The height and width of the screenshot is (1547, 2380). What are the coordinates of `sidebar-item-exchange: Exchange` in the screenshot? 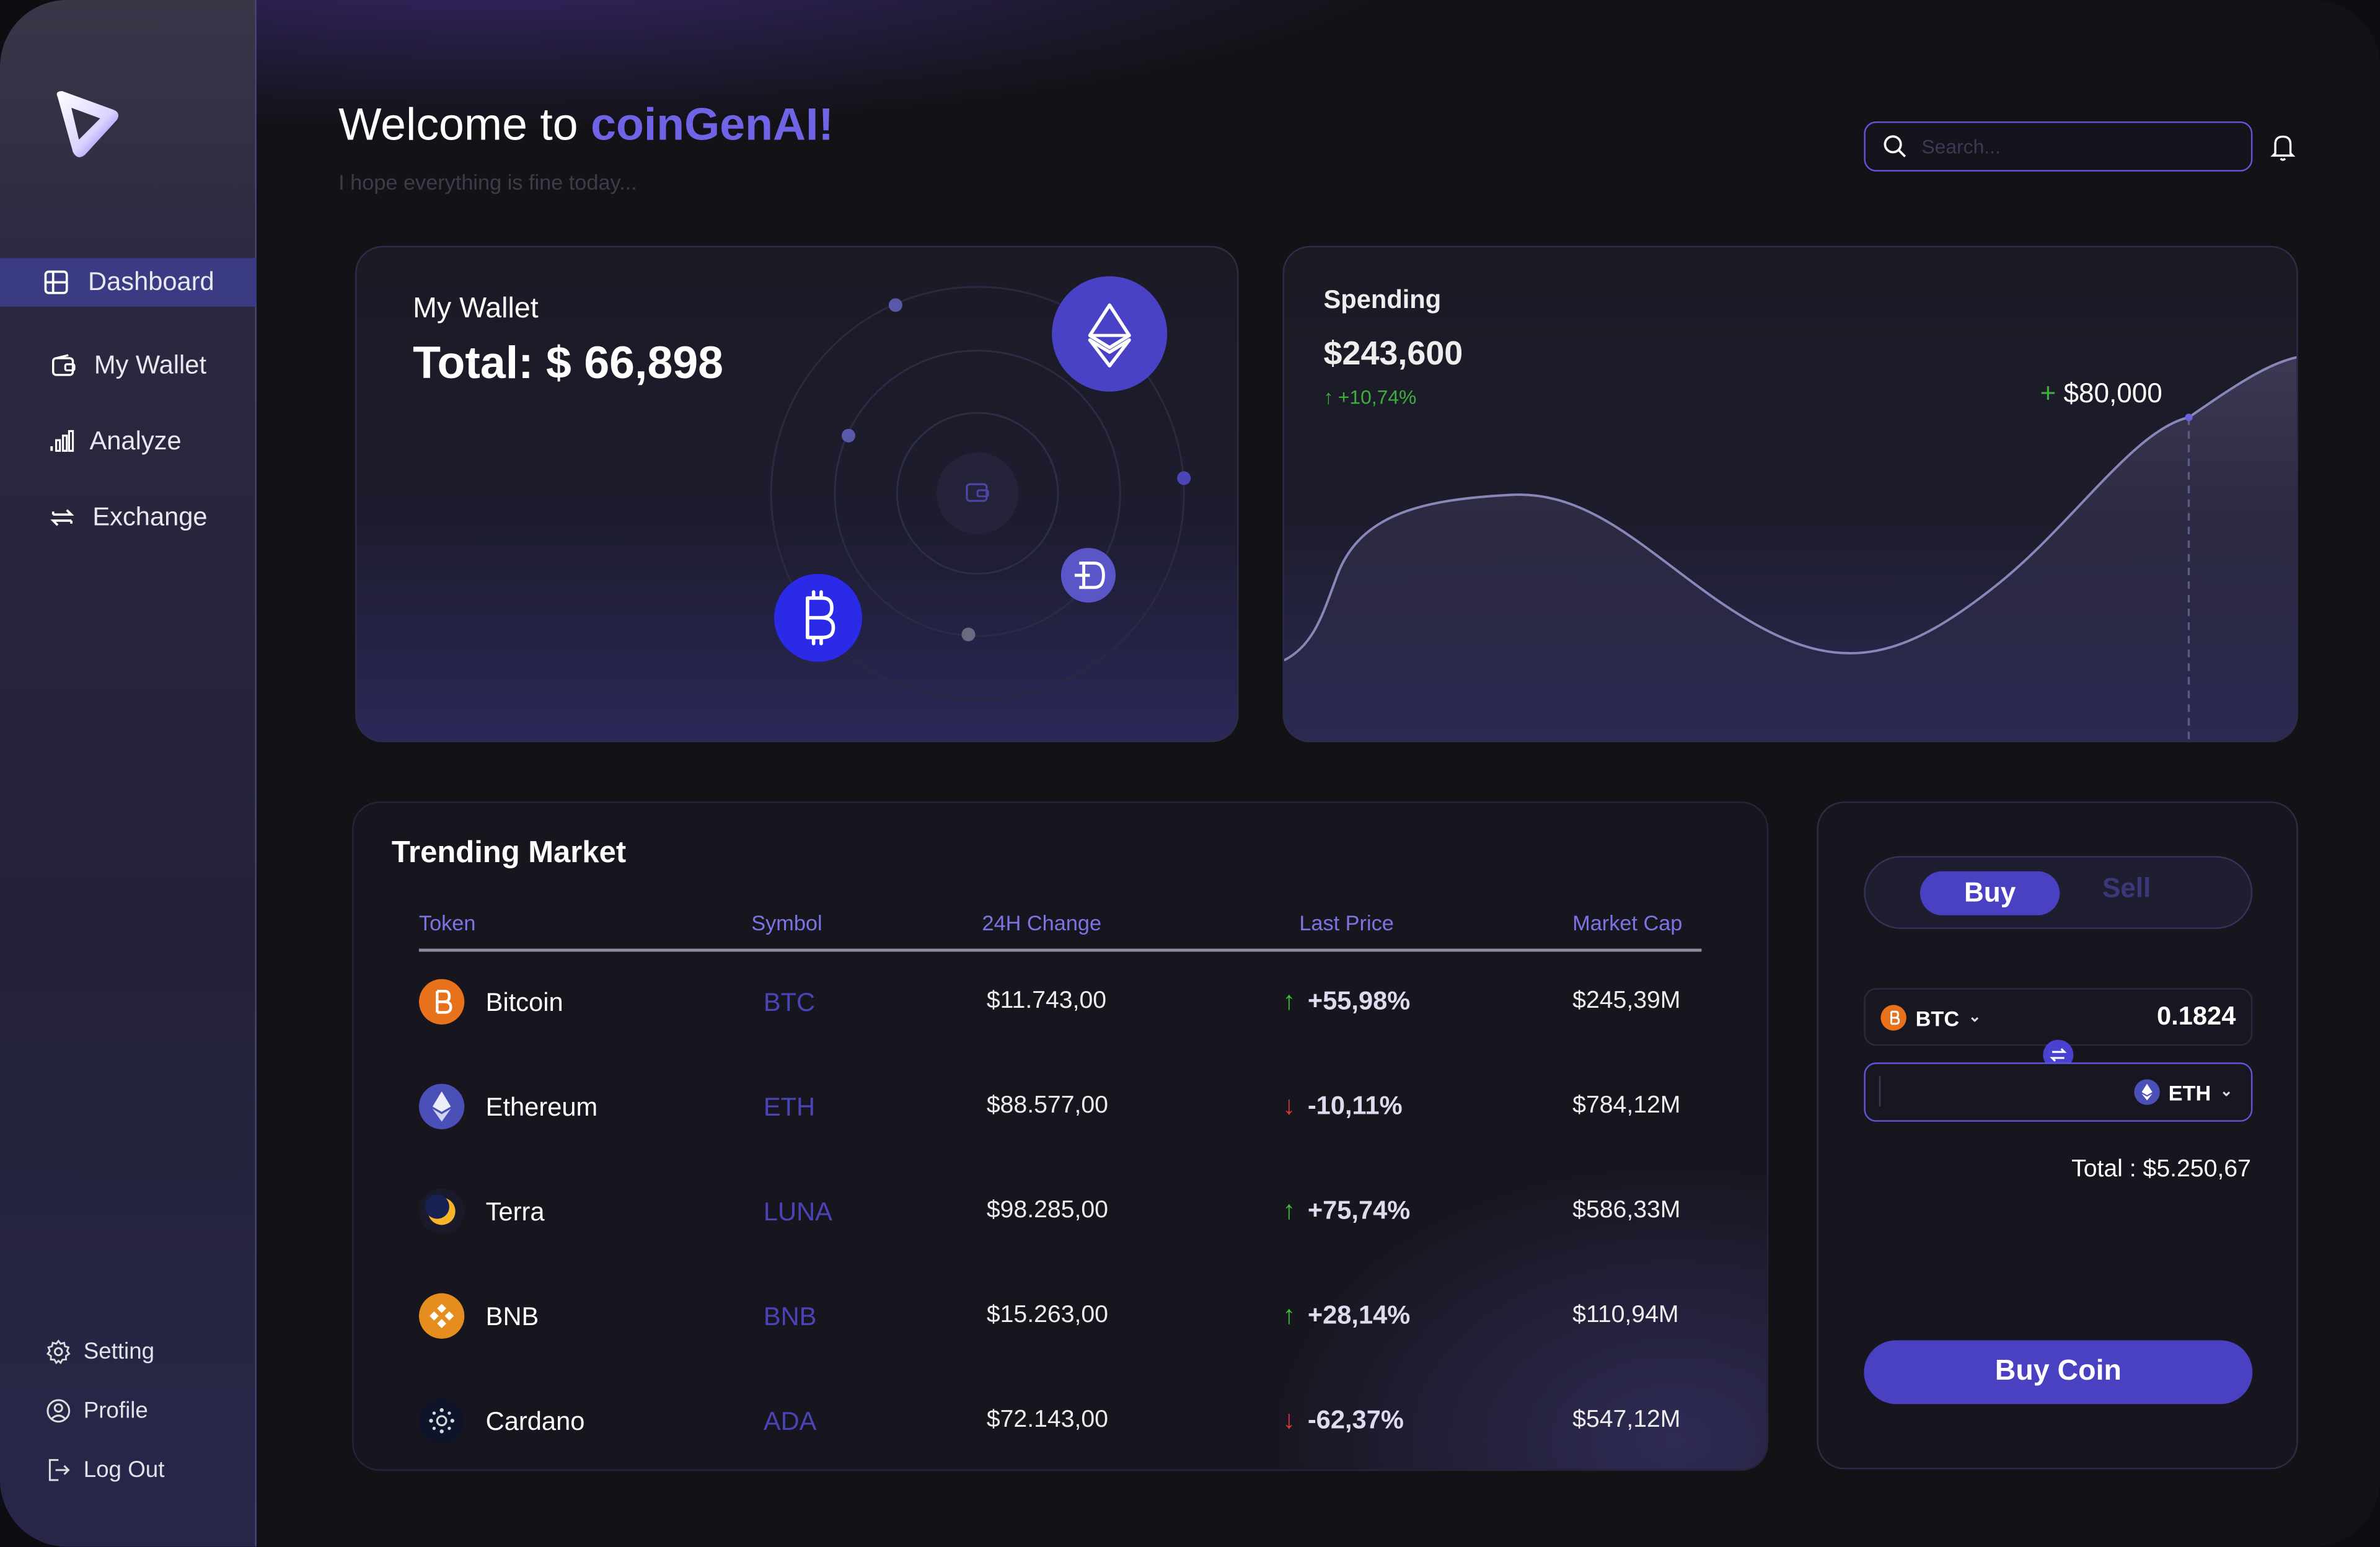 It's located at (128, 517).